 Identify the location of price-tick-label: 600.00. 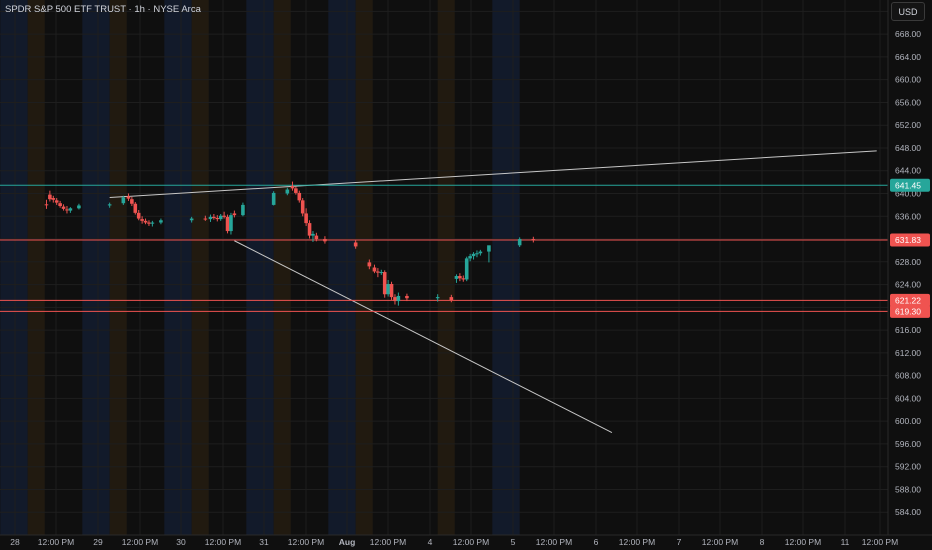
(908, 421).